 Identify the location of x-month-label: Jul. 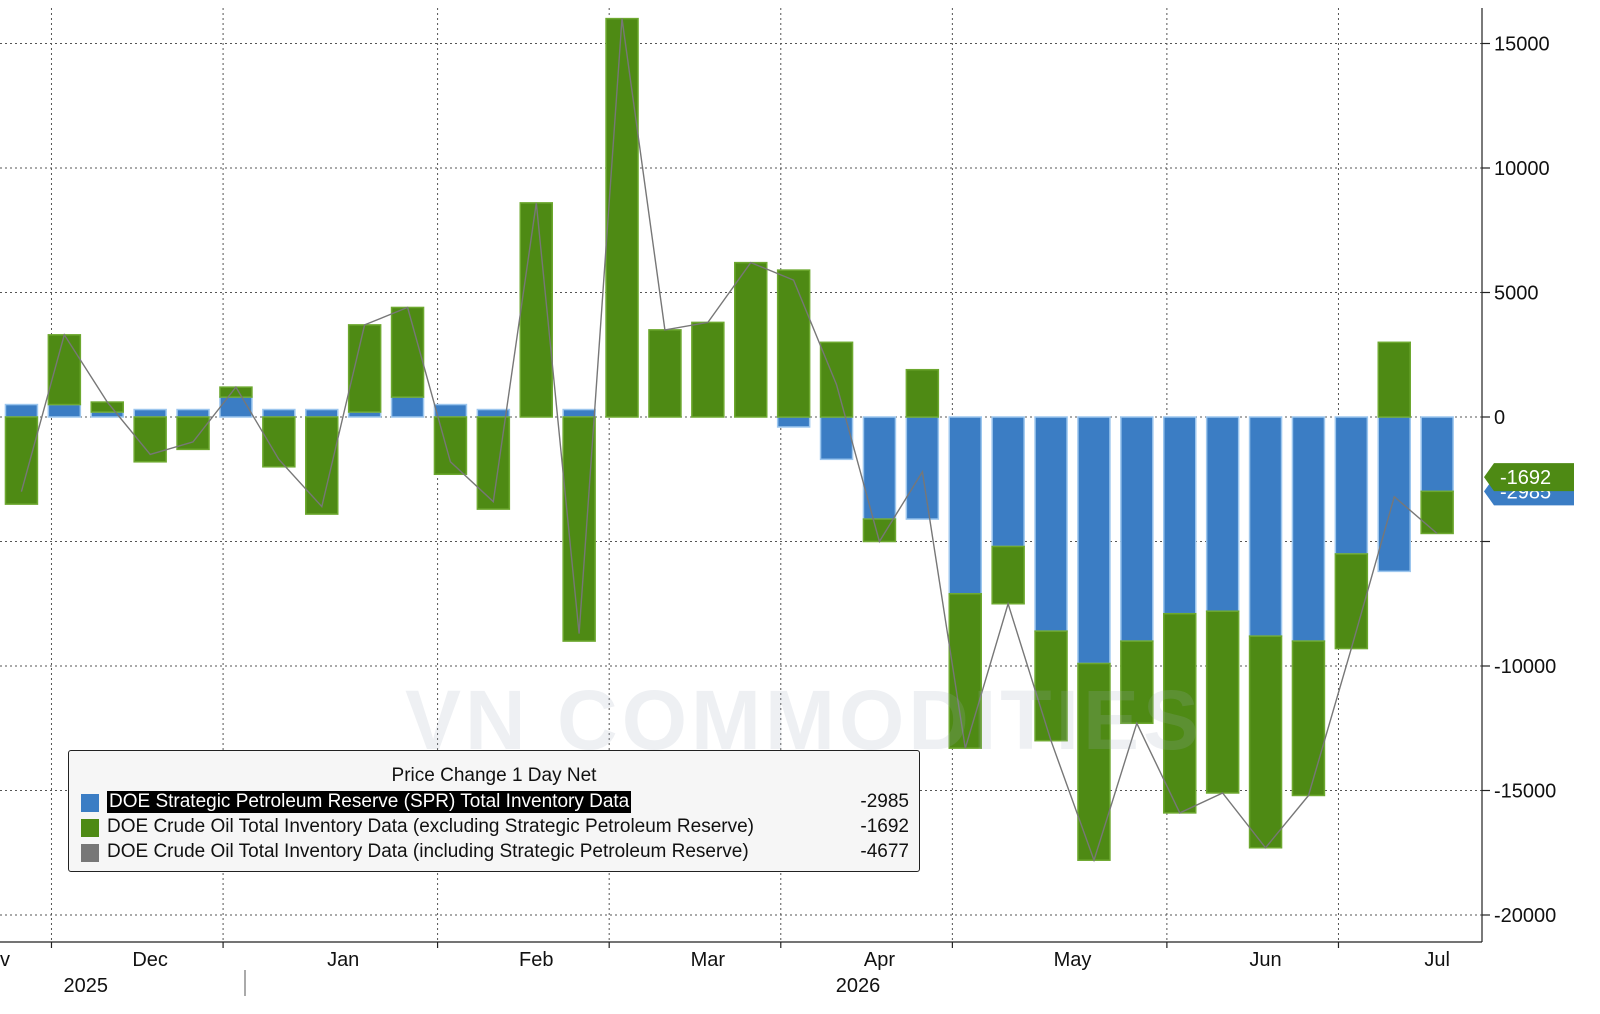
(1437, 960).